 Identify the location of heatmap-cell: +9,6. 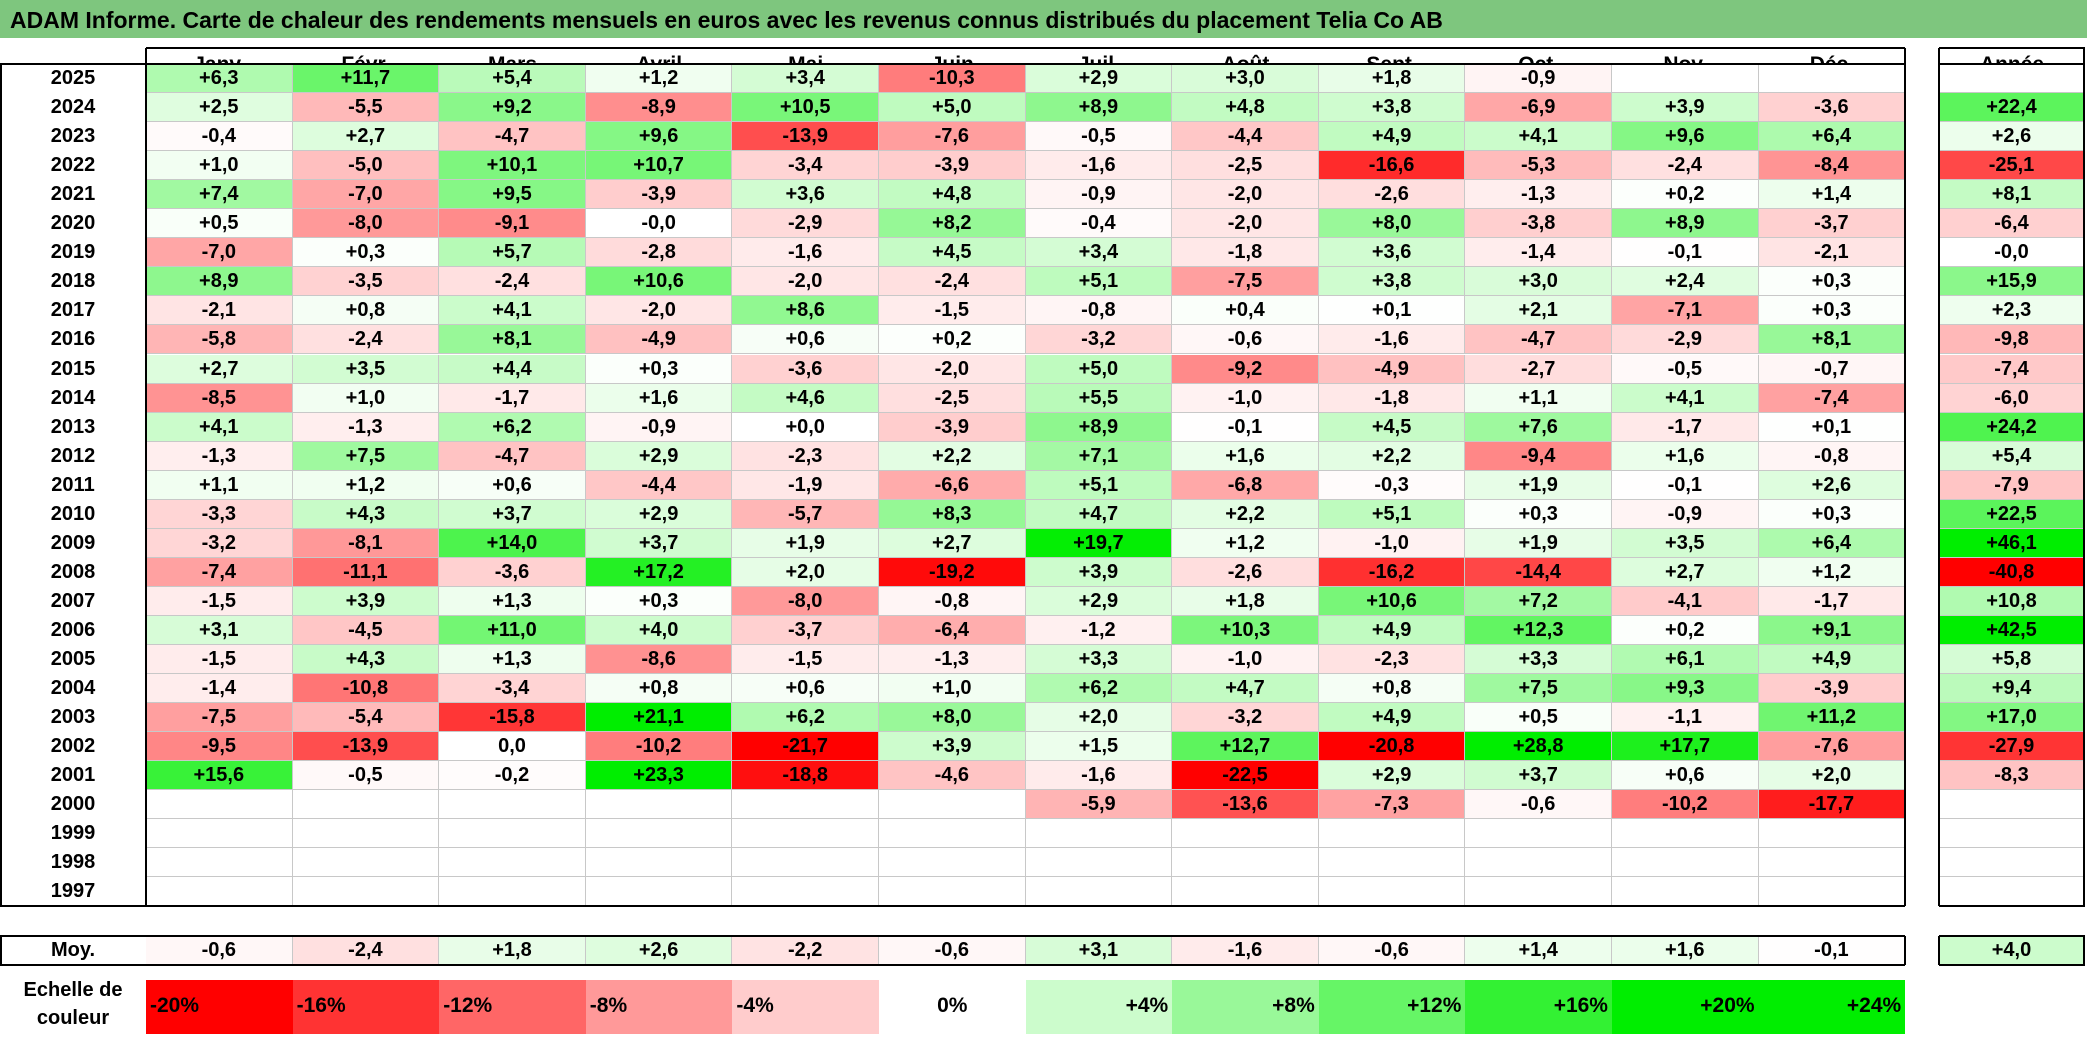
(1685, 137).